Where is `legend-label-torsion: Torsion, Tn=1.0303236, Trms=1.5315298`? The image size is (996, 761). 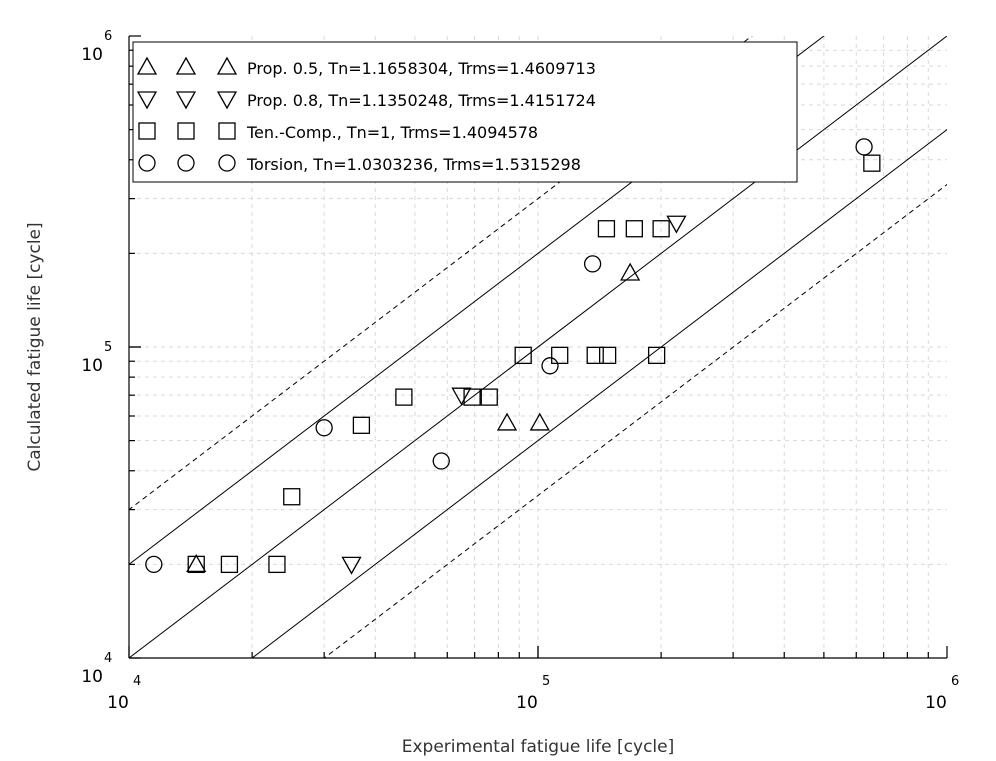
legend-label-torsion: Torsion, Tn=1.0303236, Trms=1.5315298 is located at coordinates (413, 164).